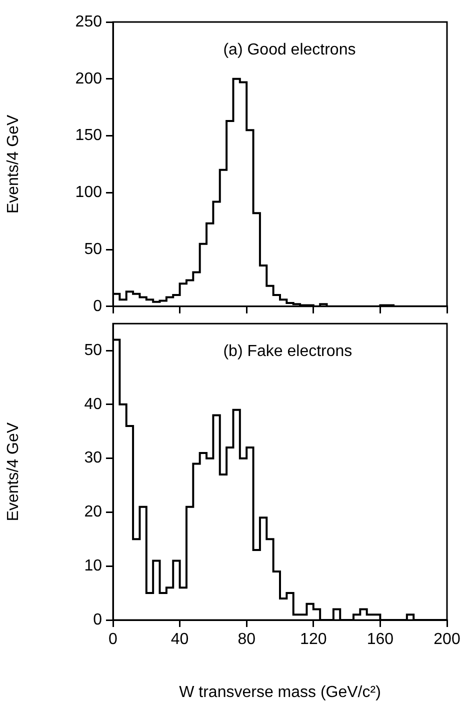  What do you see at coordinates (380, 639) in the screenshot?
I see `x-tick-label: 160` at bounding box center [380, 639].